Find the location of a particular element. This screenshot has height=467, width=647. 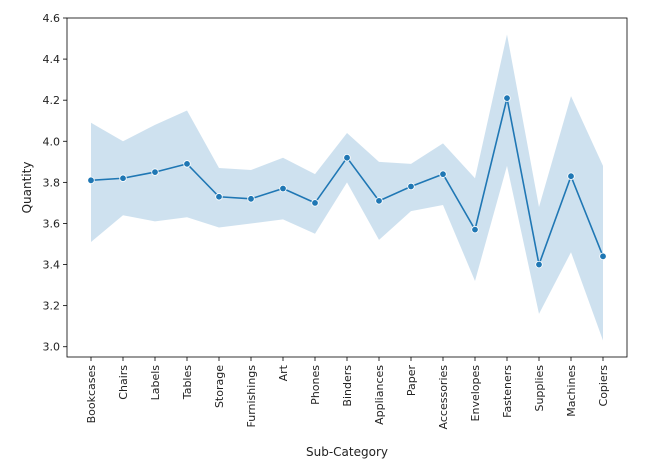

y-axis-ticks: 3.0 3.2 3.4 3.6 3.8 4.0 4.2 4.4 4.6 is located at coordinates (55, 183).